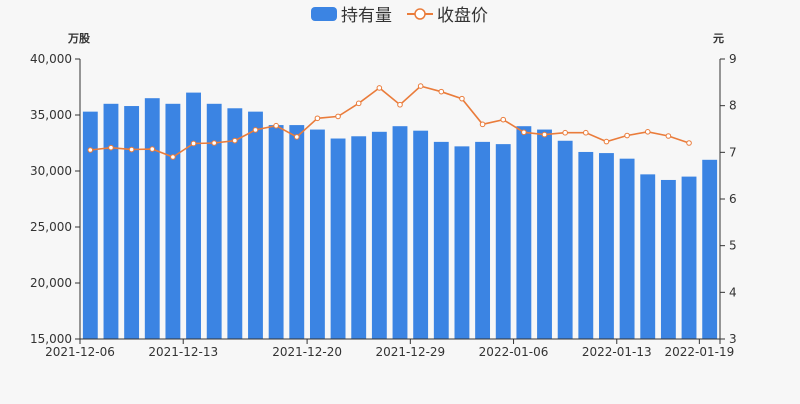 The width and height of the screenshot is (800, 404). What do you see at coordinates (399, 16) in the screenshot?
I see `legend: 持有量 收盘价` at bounding box center [399, 16].